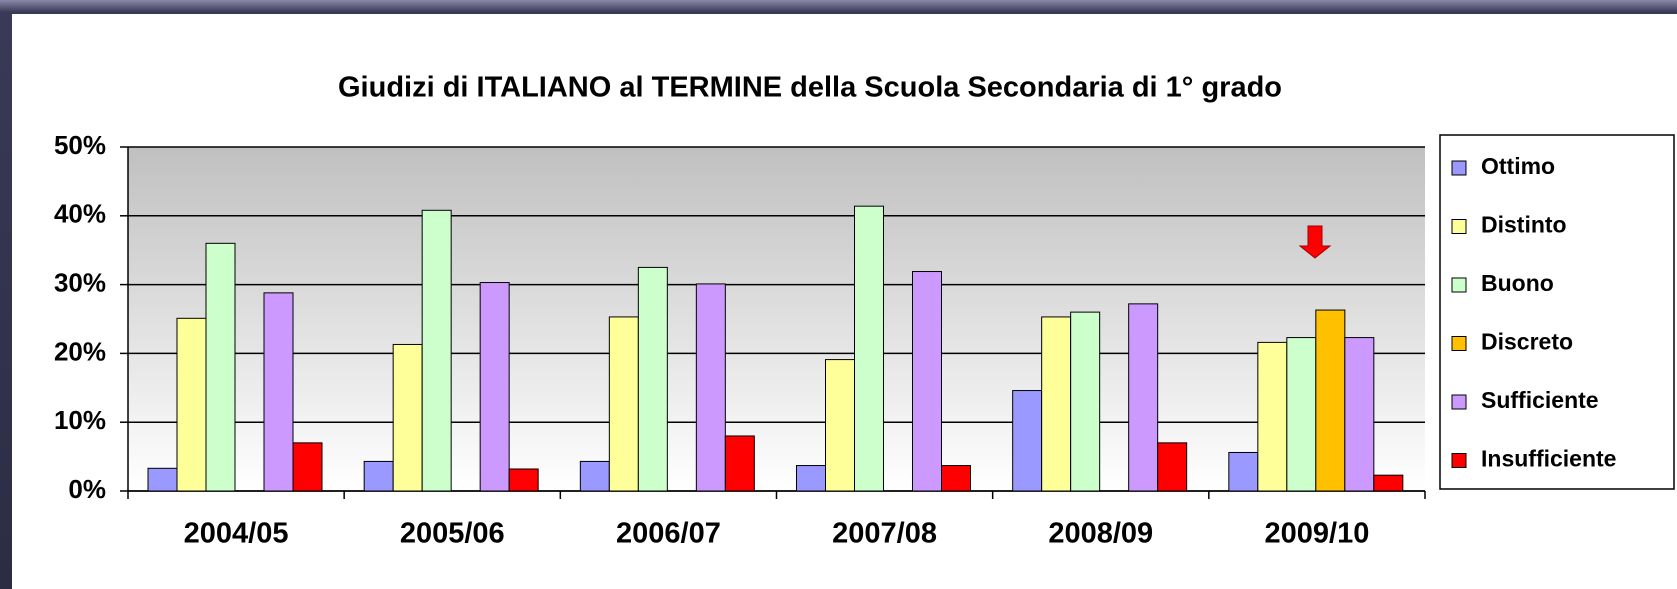 The width and height of the screenshot is (1677, 589). What do you see at coordinates (452, 534) in the screenshot?
I see `x-tick-label: 2005/06` at bounding box center [452, 534].